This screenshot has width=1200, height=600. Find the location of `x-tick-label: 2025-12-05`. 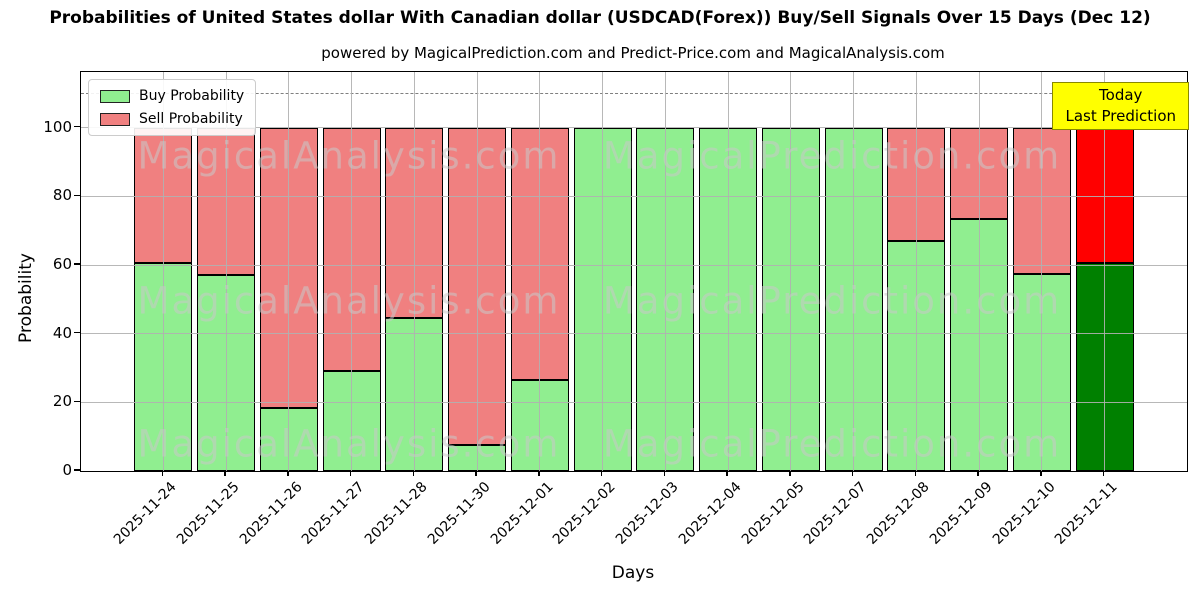

x-tick-label: 2025-12-05 is located at coordinates (773, 513).